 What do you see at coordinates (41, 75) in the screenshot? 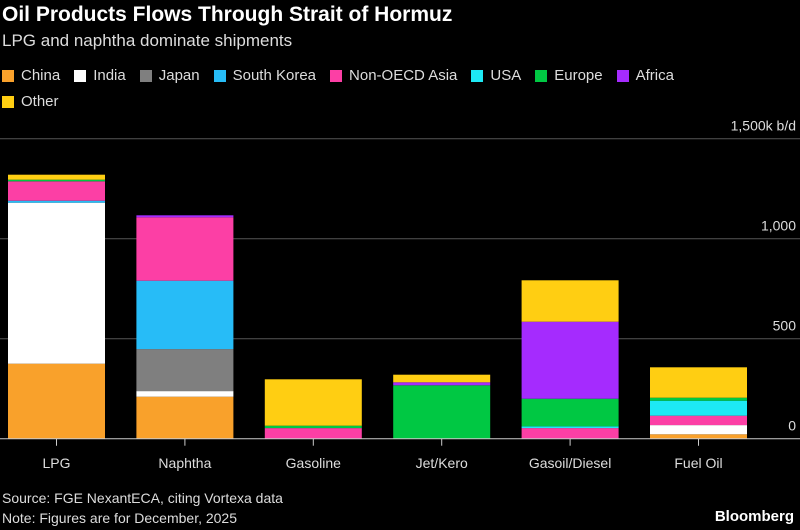
I see `legend-label: China` at bounding box center [41, 75].